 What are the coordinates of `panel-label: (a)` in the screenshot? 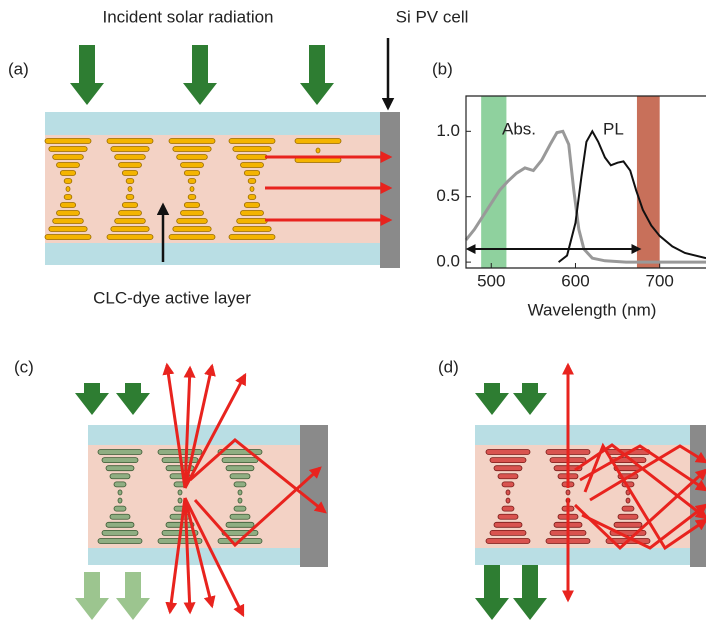 It's located at (18, 68).